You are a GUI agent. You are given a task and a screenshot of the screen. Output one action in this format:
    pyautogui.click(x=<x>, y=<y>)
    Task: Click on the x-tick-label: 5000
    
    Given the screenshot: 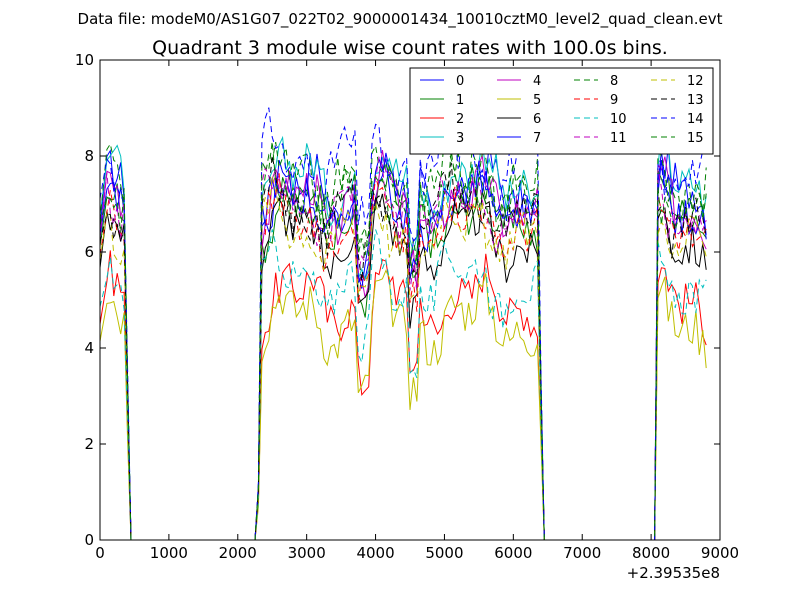 What is the action you would take?
    pyautogui.click(x=444, y=553)
    